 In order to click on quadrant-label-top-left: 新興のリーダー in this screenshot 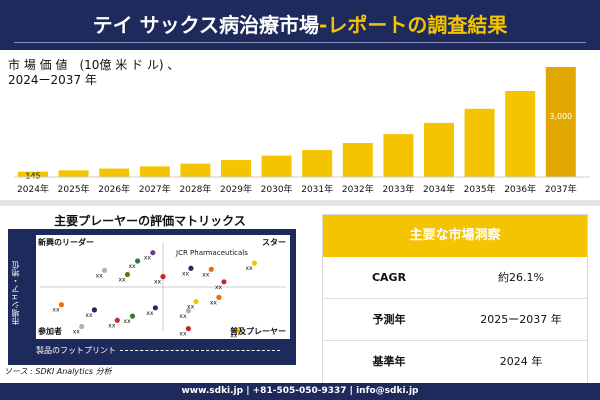, I will do `click(66, 242)`.